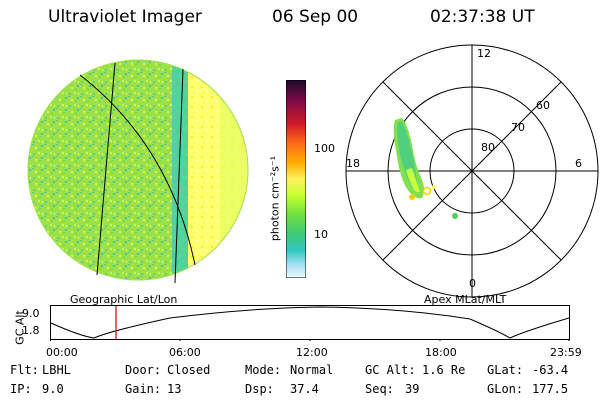 The image size is (600, 400). Describe the element at coordinates (189, 370) in the screenshot. I see `info-door-value: Closed` at that location.